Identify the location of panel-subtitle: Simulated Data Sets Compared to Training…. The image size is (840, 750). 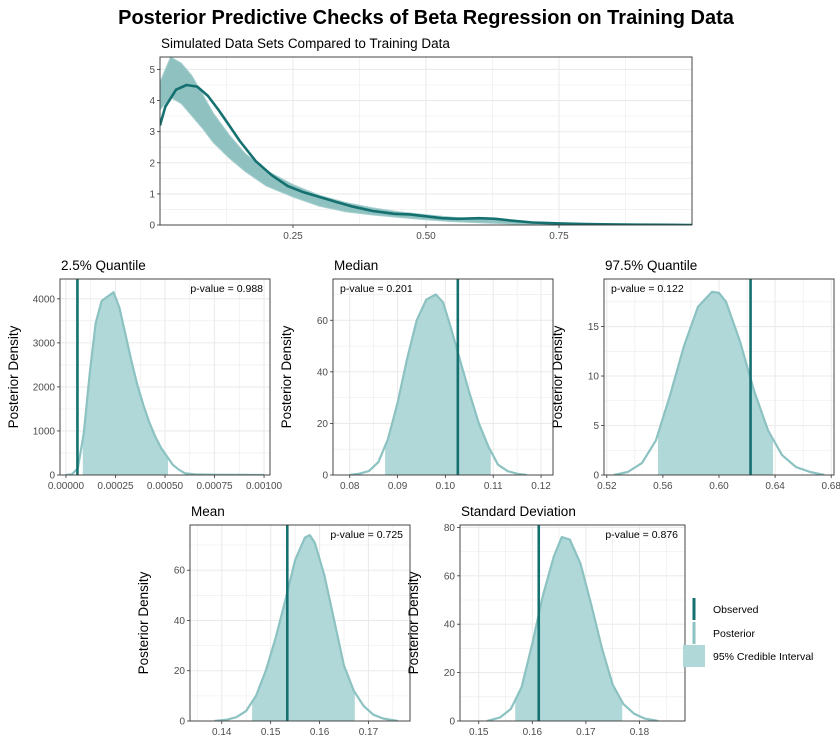
(305, 43).